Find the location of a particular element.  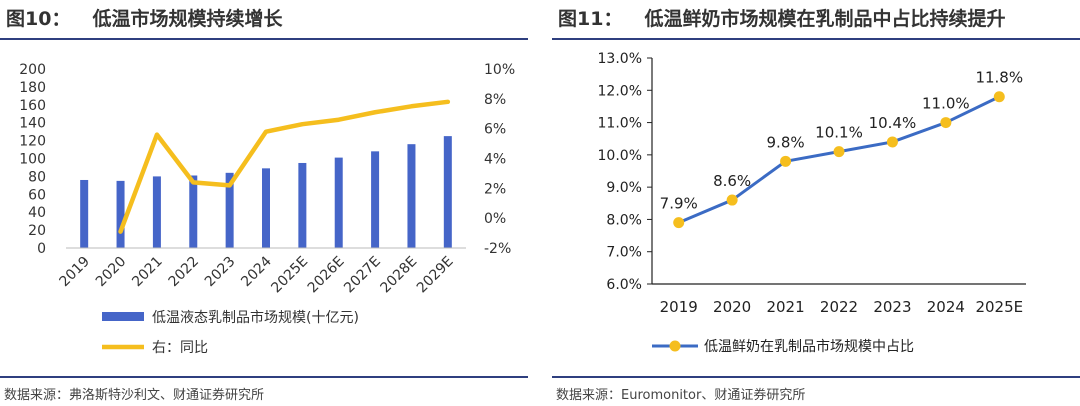

legend-bar-label: 低温液态乳制品市场规模(十亿元) is located at coordinates (255, 317).